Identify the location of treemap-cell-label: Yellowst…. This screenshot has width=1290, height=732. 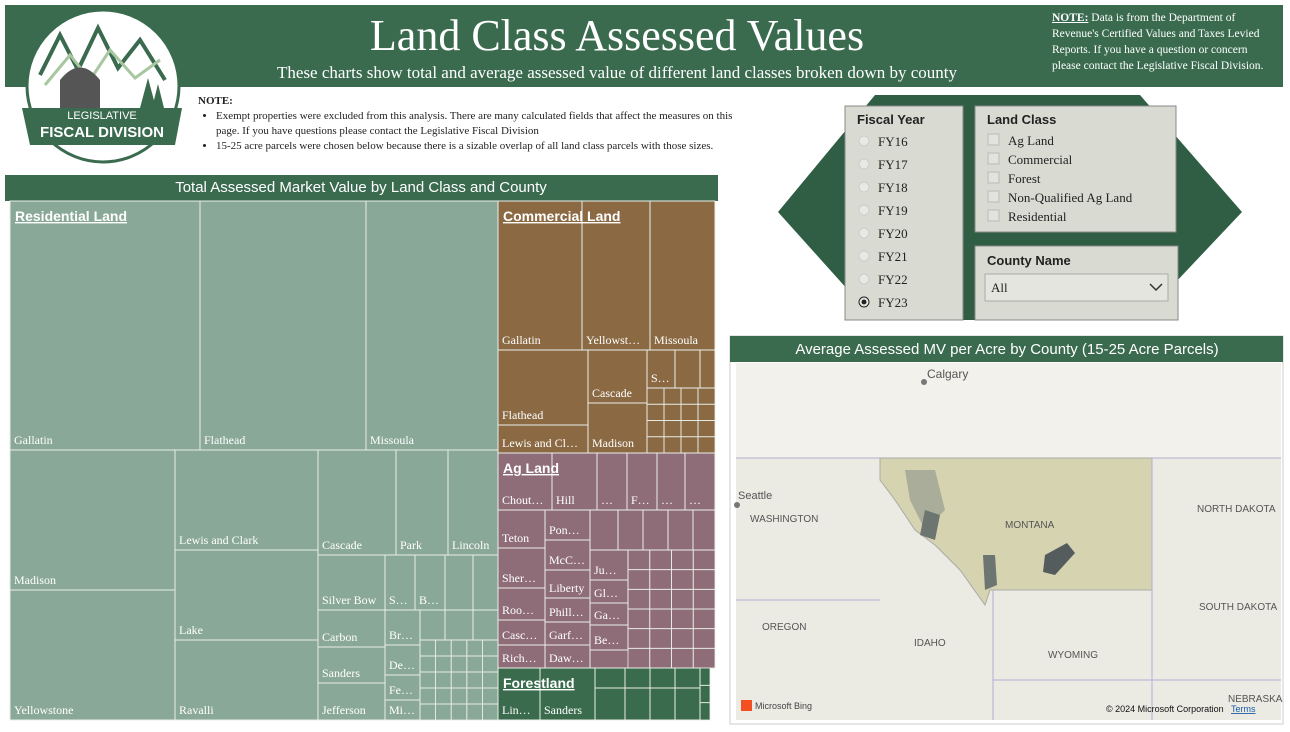
(613, 340).